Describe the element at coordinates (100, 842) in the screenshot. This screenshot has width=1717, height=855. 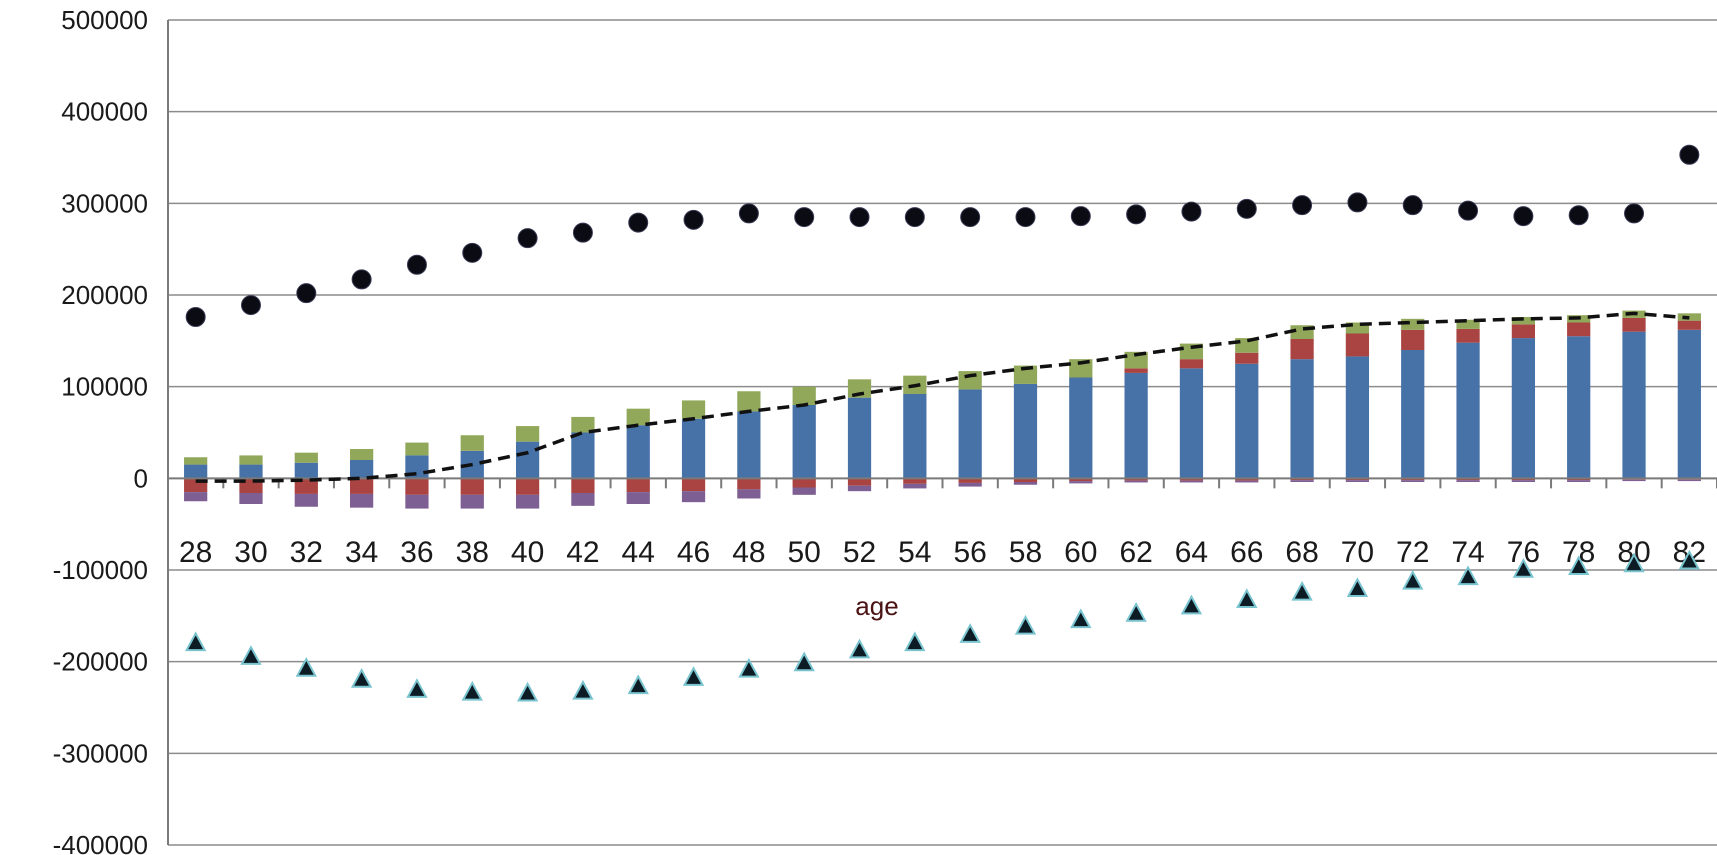
I see `y-tick-label: -400000` at that location.